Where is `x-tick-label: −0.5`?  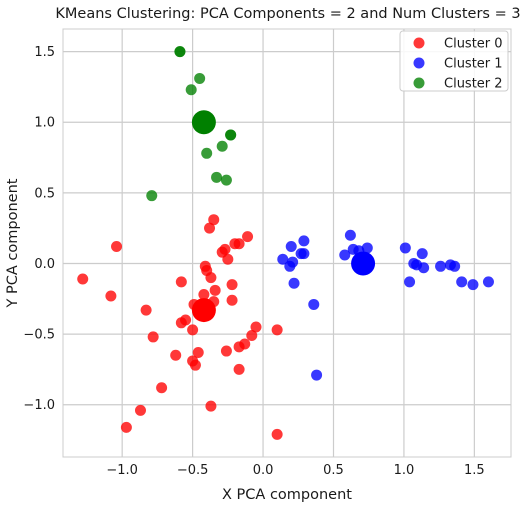 x-tick-label: −0.5 is located at coordinates (193, 470).